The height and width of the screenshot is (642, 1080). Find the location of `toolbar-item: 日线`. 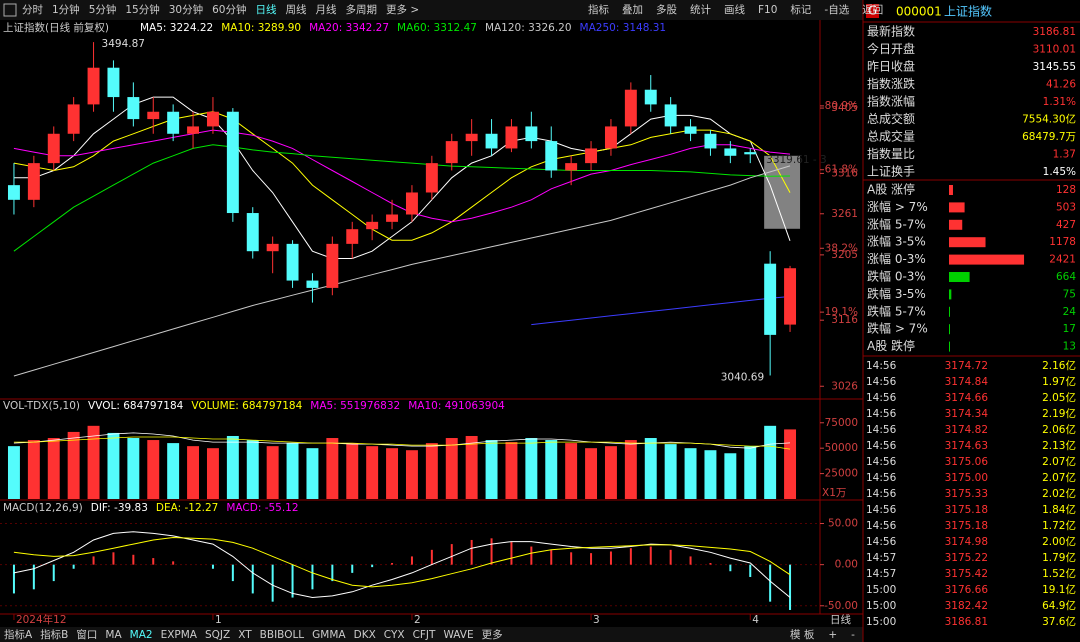

toolbar-item: 日线 is located at coordinates (266, 9).